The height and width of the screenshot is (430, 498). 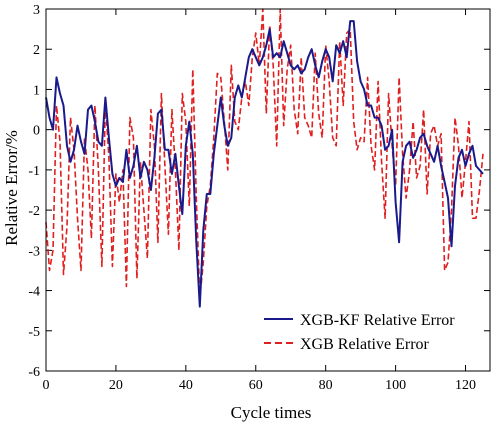 I want to click on y-tick-label: 0, so click(x=36, y=131).